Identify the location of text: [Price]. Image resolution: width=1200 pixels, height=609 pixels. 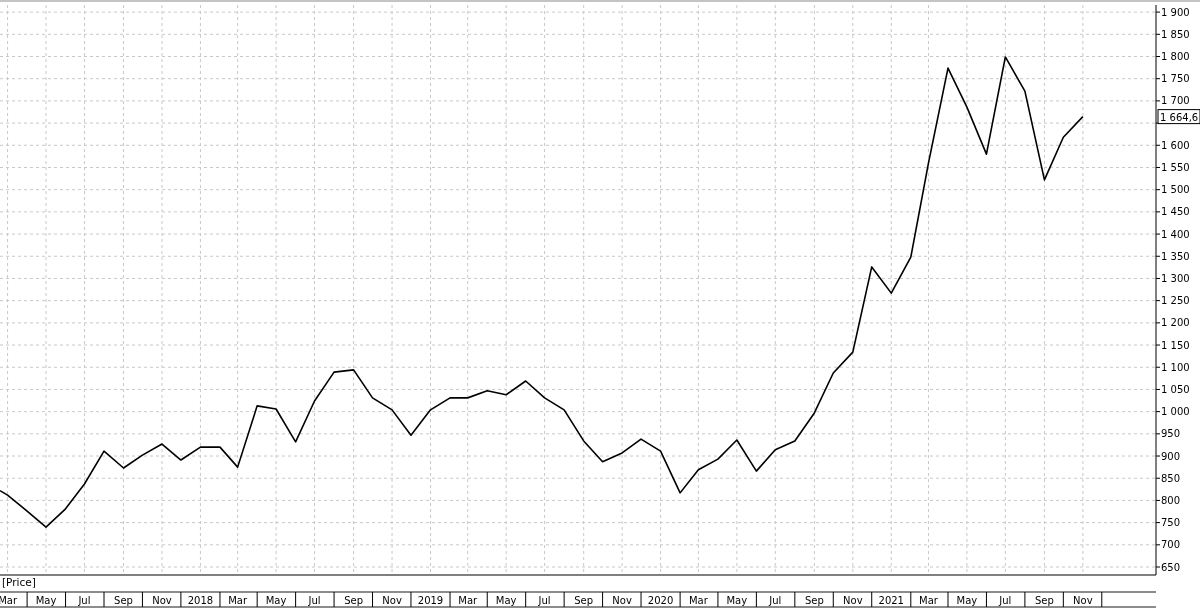
(19, 582).